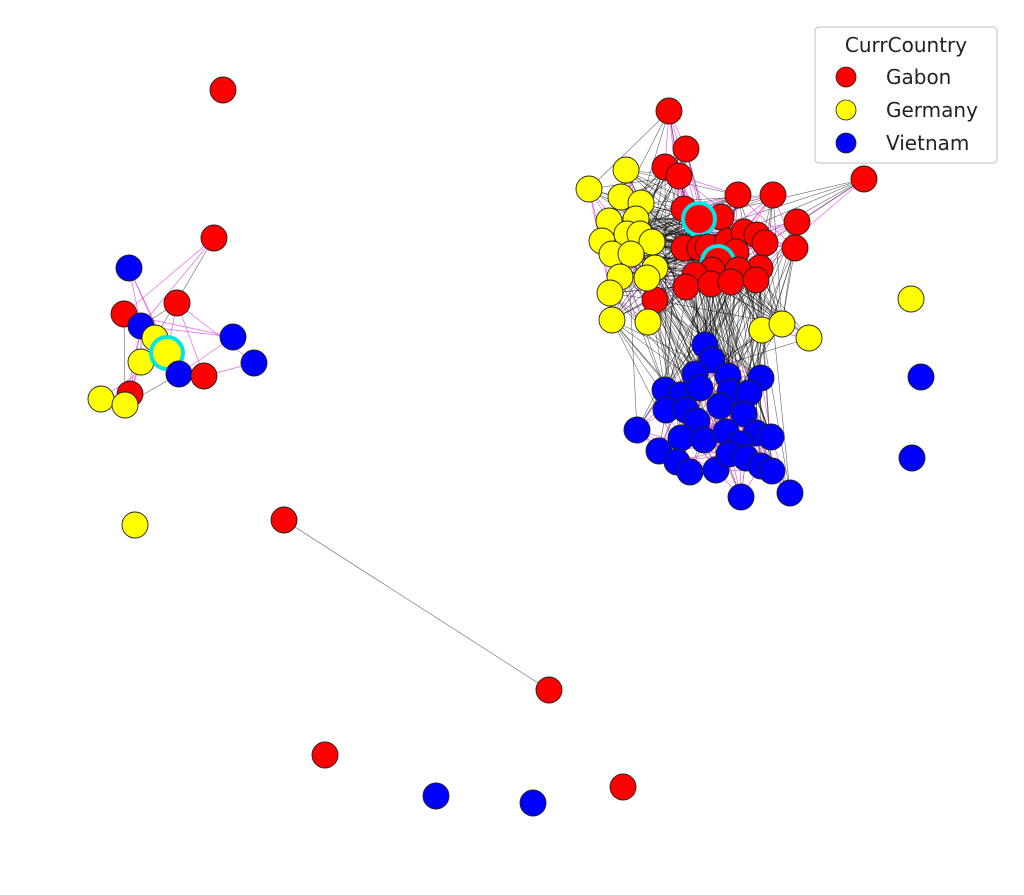 Image resolution: width=1024 pixels, height=895 pixels. Describe the element at coordinates (932, 110) in the screenshot. I see `legend-label-germany: Germany` at that location.